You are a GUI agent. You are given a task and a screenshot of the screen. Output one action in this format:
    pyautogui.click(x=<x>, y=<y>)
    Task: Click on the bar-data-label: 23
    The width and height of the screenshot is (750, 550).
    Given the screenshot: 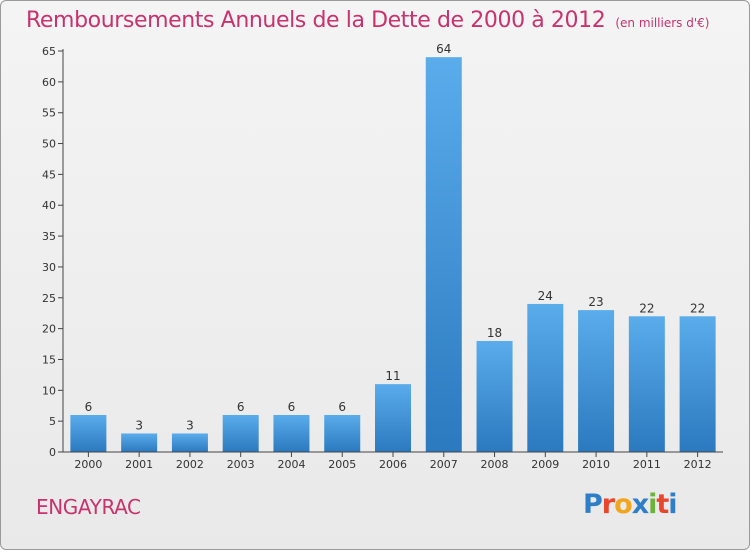 What is the action you would take?
    pyautogui.click(x=595, y=302)
    